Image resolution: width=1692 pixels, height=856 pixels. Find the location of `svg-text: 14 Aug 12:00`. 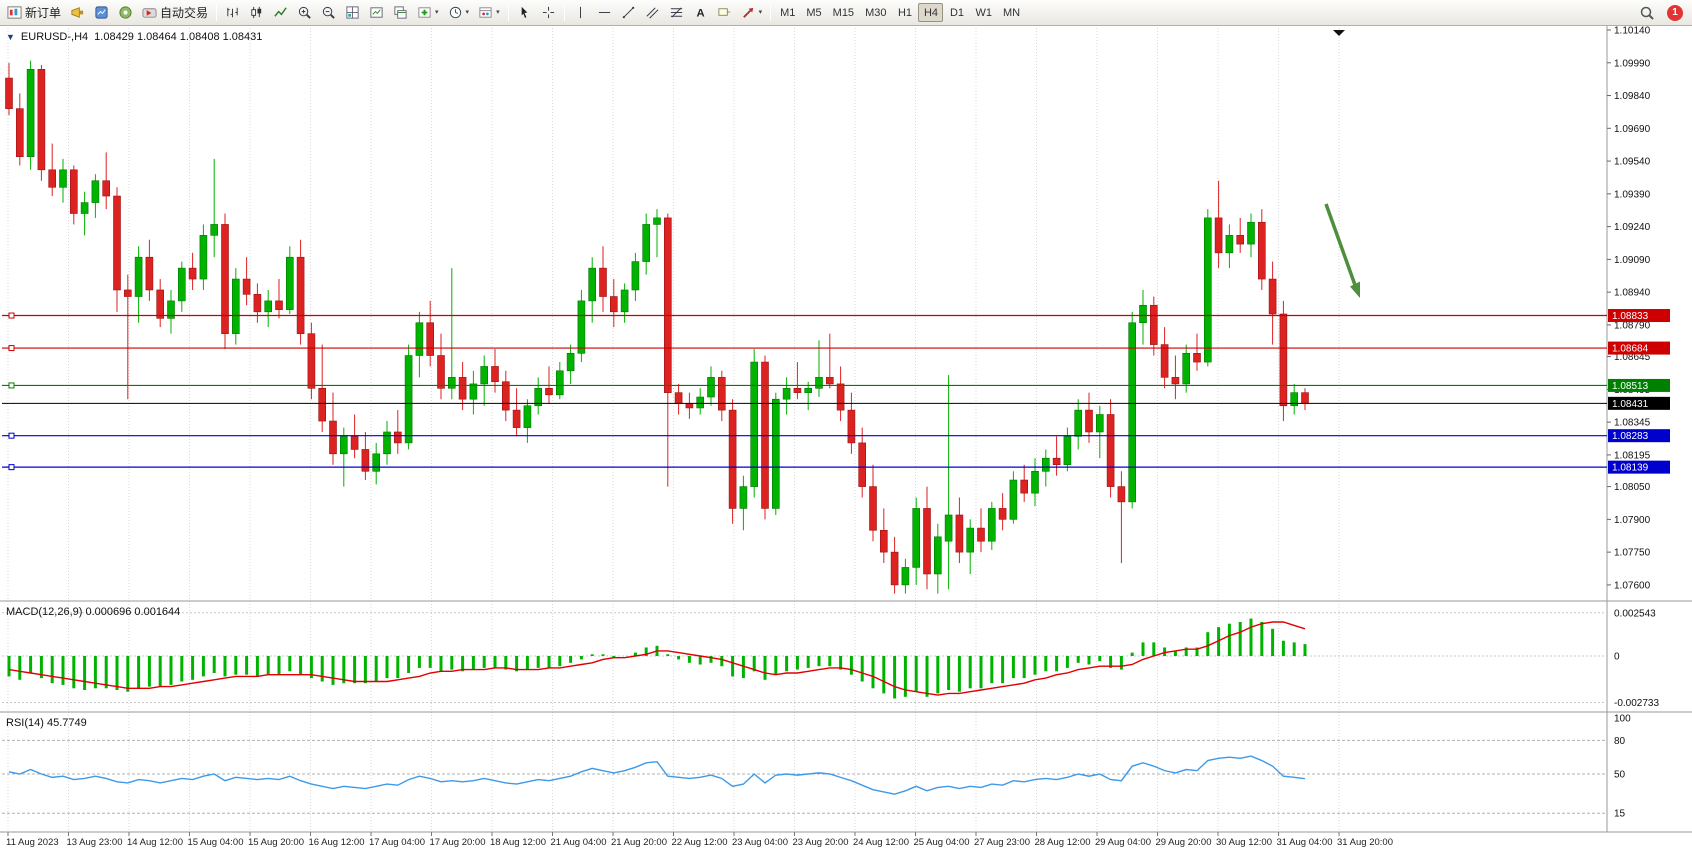

svg-text: 14 Aug 12:00 is located at coordinates (155, 842).